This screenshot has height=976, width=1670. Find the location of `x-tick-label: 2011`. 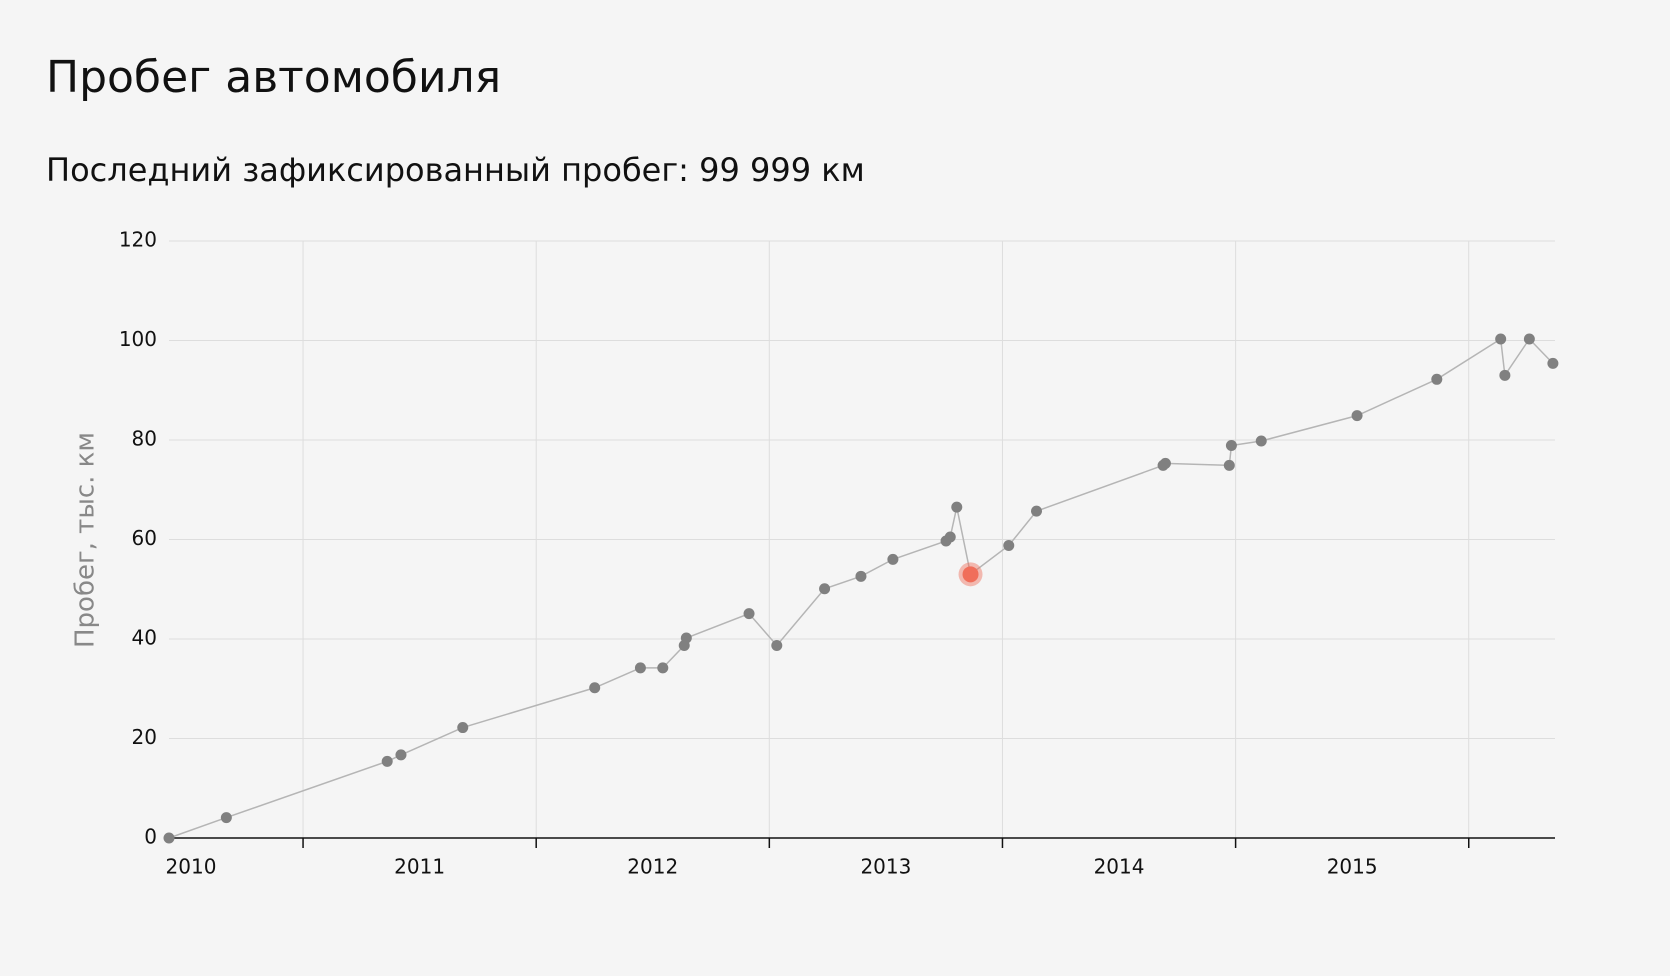

x-tick-label: 2011 is located at coordinates (419, 867).